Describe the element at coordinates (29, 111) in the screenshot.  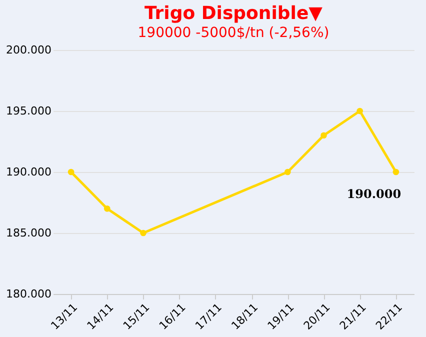
I see `y-tick-label: 195.000` at that location.